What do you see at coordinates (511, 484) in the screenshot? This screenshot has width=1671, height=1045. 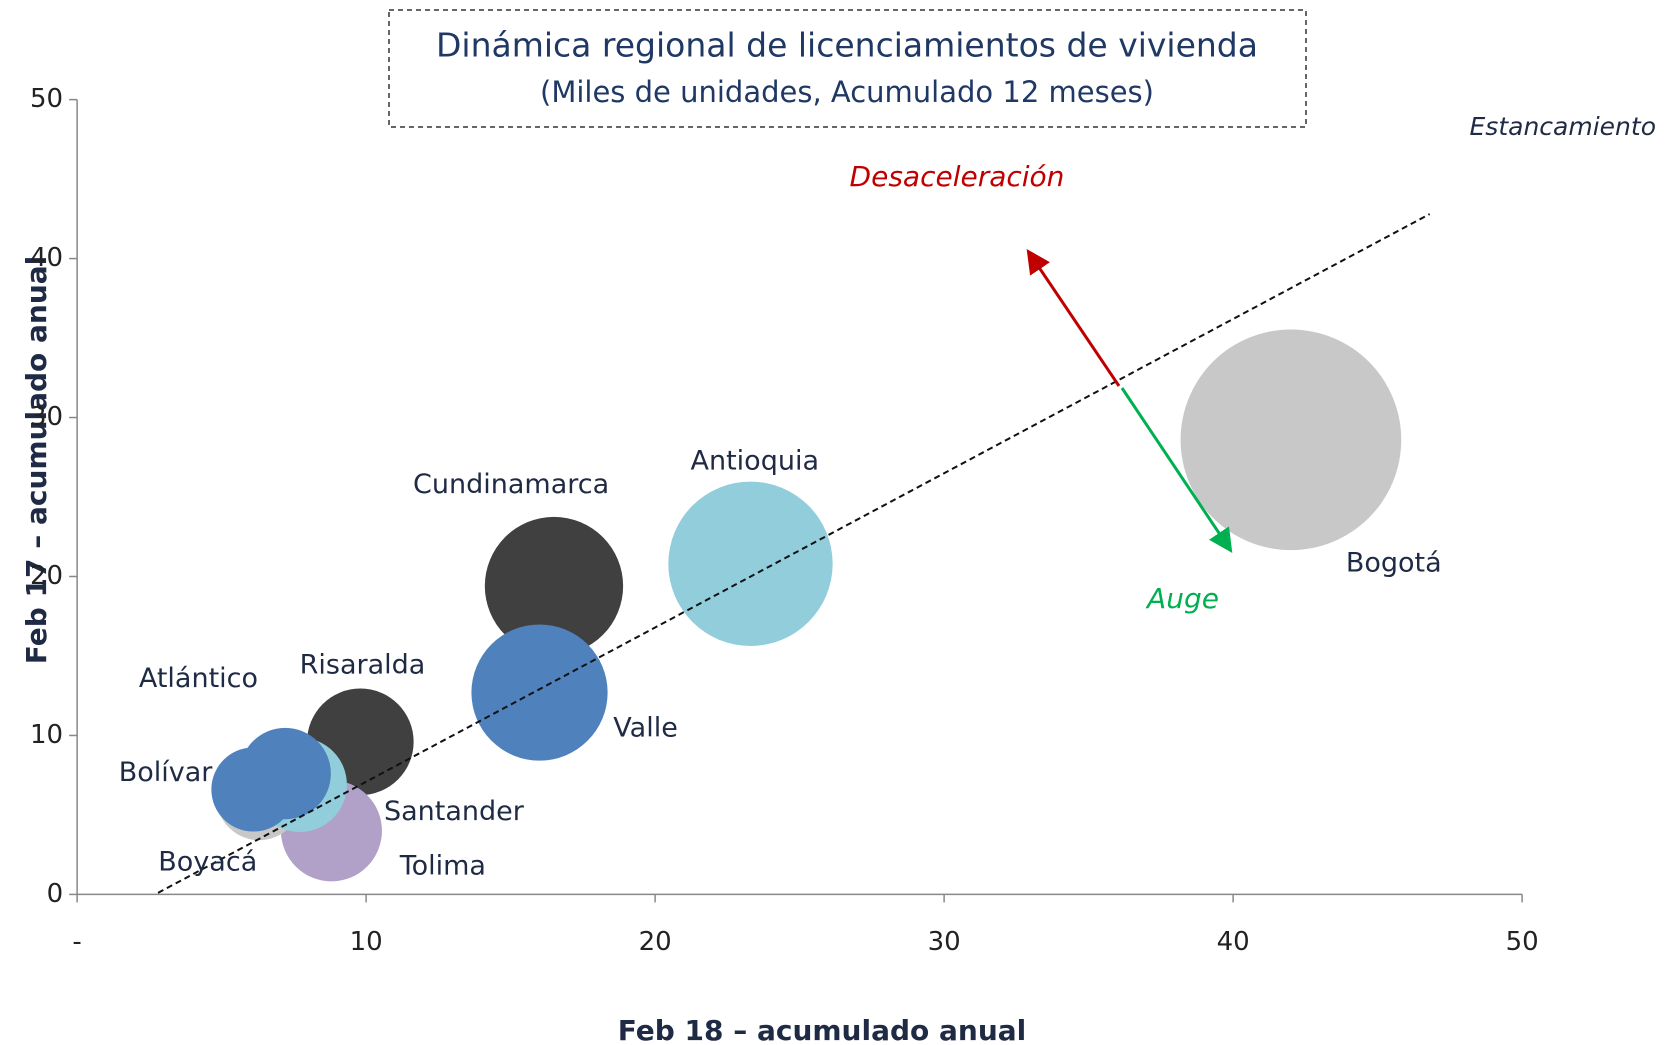 I see `point-label: Cundinamarca` at bounding box center [511, 484].